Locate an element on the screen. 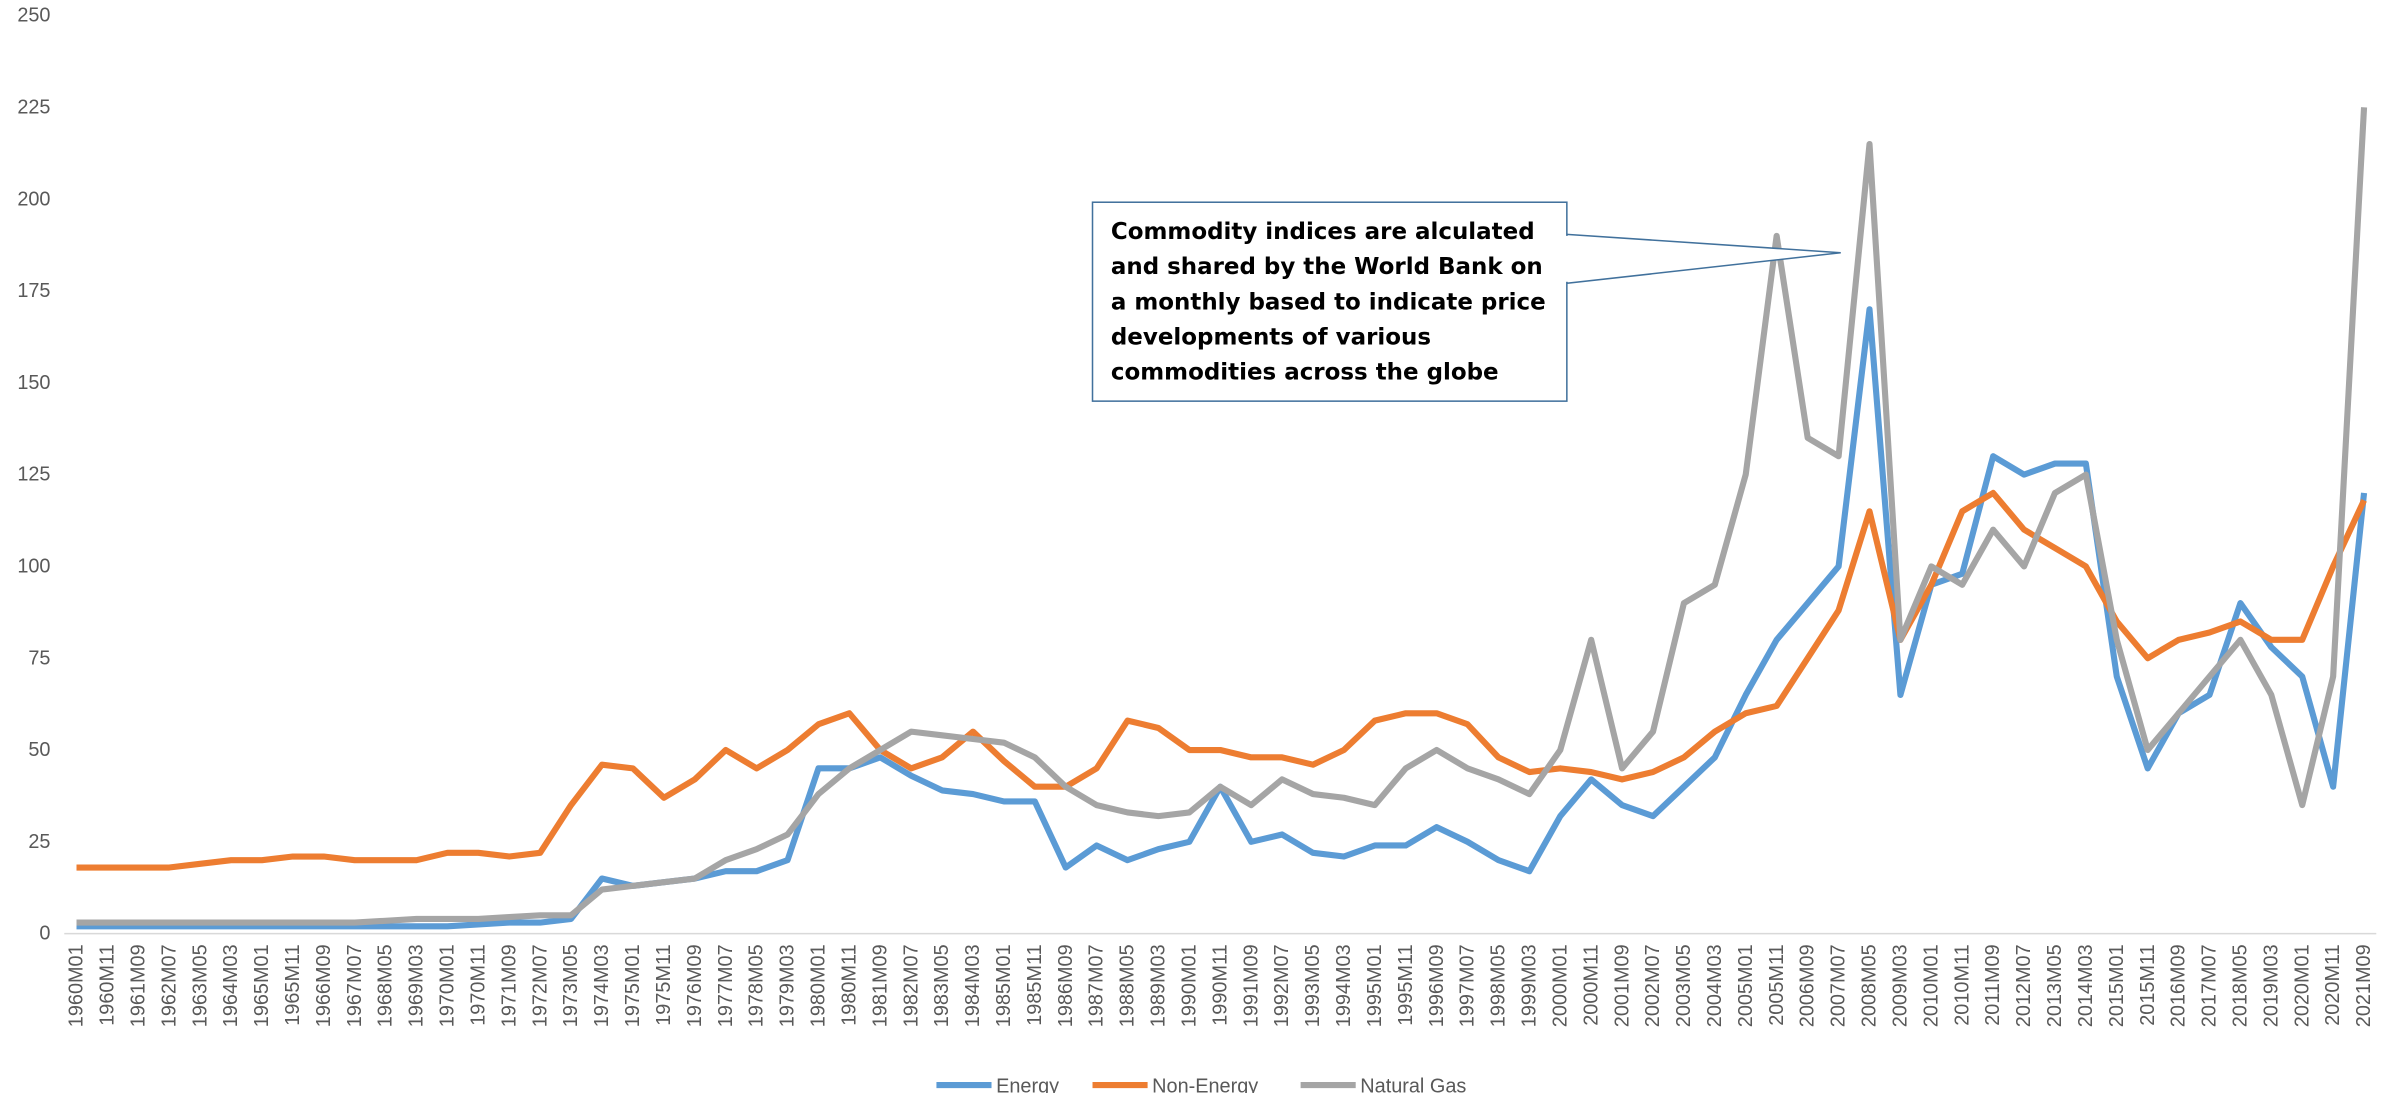  x-tick-label: 1989M03 is located at coordinates (1159, 985).